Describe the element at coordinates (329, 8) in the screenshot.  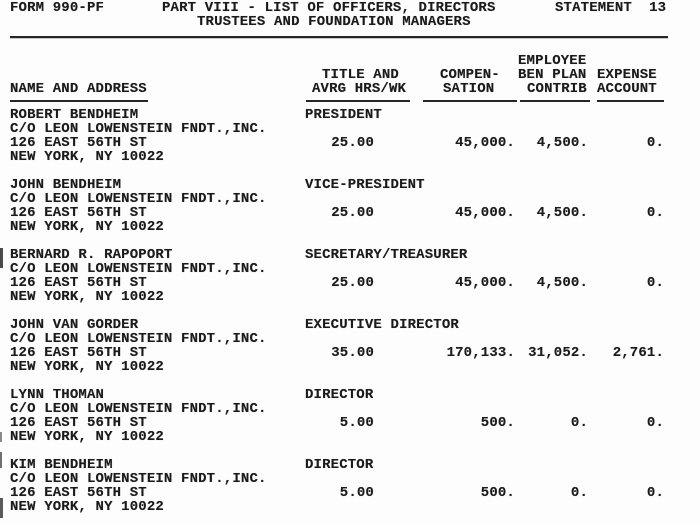
I see `part-title-line1: PART VIII - LIST OF OFFICERS, DIRECTORS` at that location.